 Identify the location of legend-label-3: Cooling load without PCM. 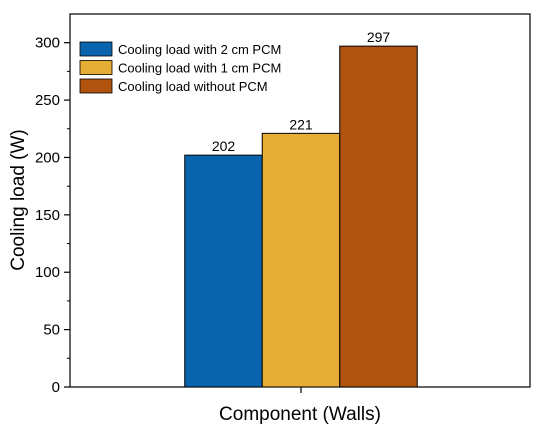
(193, 86).